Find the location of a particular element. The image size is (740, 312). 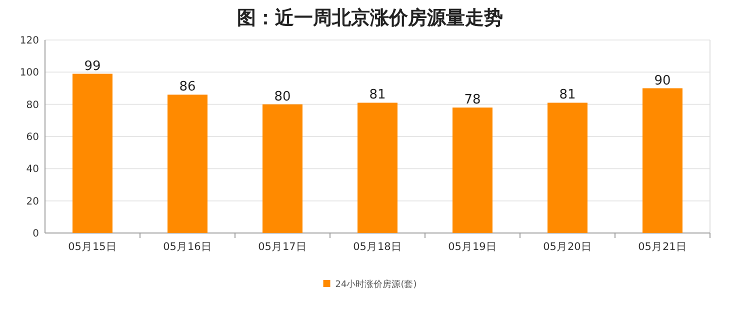

y-tick-label: 60 is located at coordinates (32, 137).